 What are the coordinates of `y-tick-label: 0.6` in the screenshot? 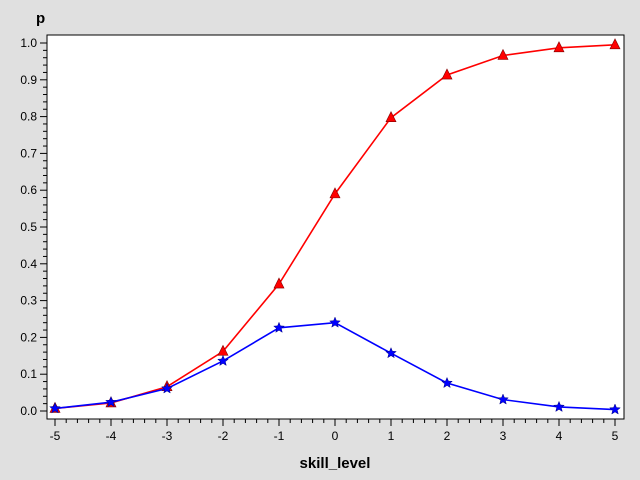 It's located at (28, 190).